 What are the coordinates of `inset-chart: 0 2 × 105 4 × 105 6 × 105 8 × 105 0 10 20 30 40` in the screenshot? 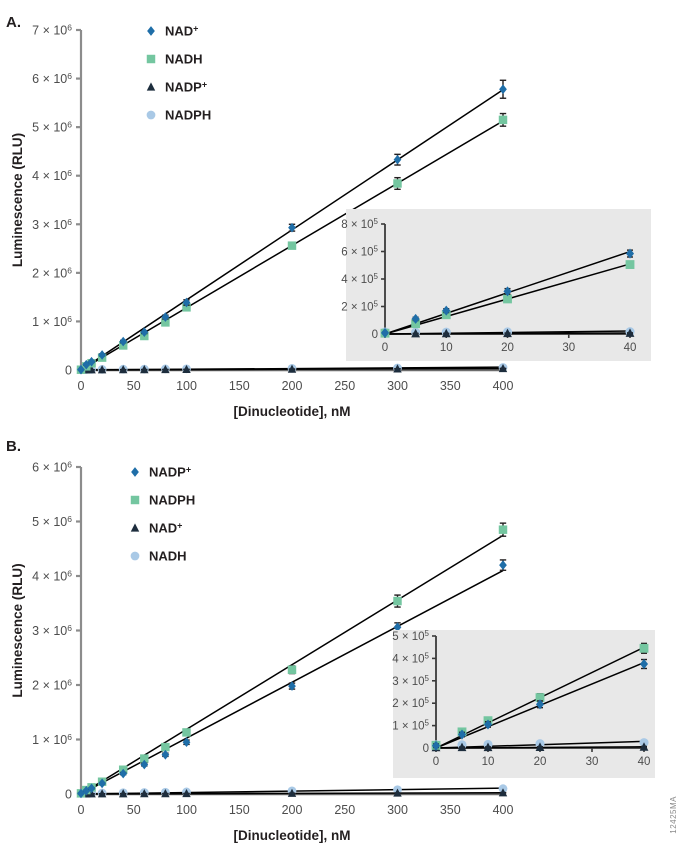 It's located at (496, 285).